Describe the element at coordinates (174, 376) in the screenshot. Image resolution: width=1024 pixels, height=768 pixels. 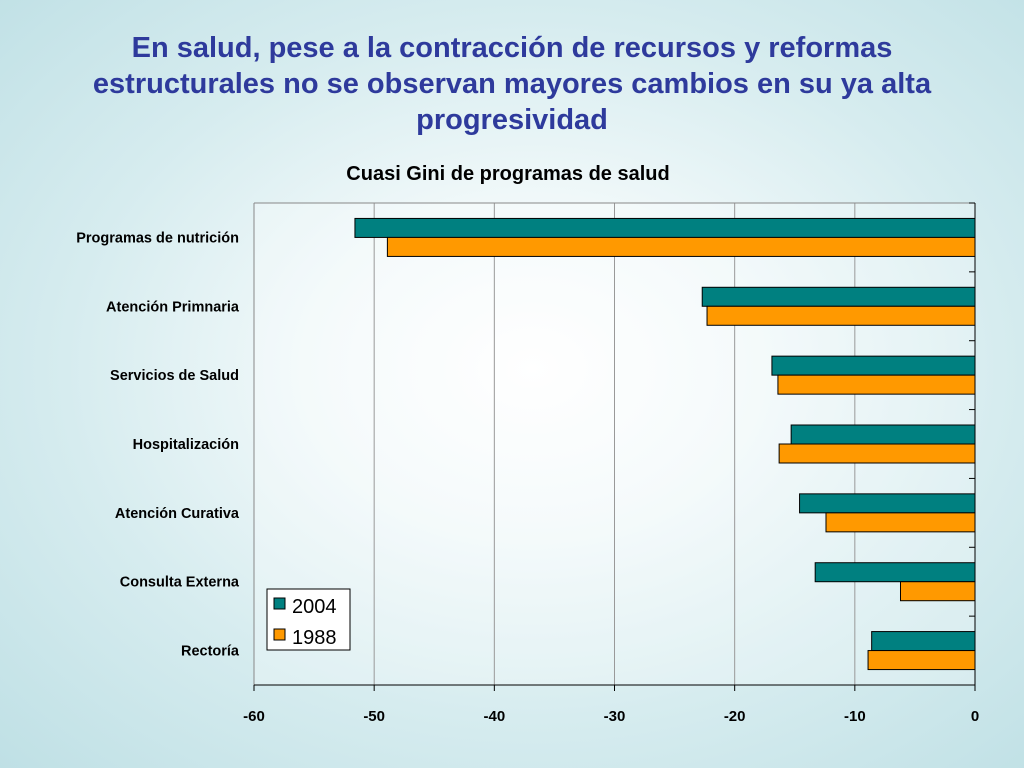
I see `category-label-servicios-de-salud: Servicios de Salud` at that location.